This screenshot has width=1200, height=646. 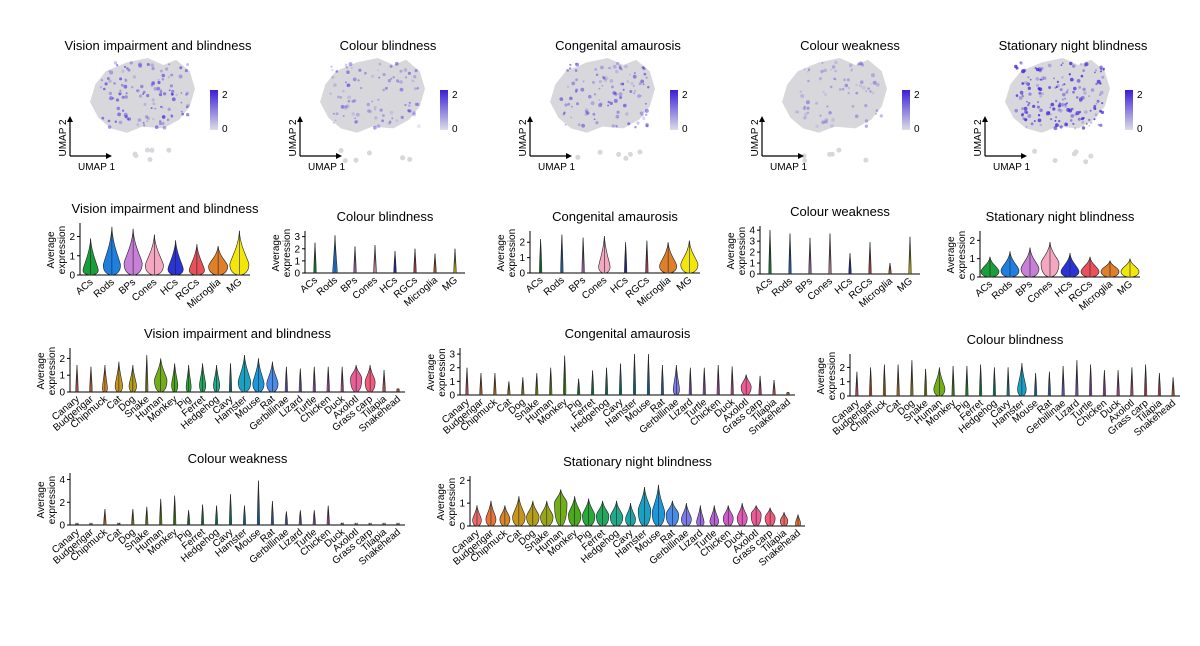 What do you see at coordinates (842, 397) in the screenshot?
I see `y-tick-label: 0` at bounding box center [842, 397].